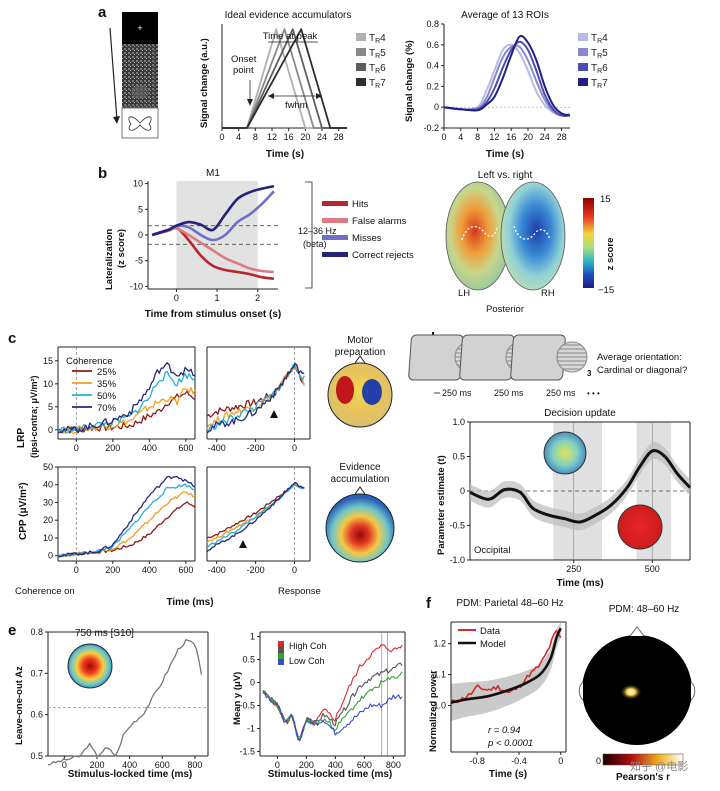 This screenshot has height=791, width=720. Describe the element at coordinates (140, 209) in the screenshot. I see `y-tick-label: 5` at that location.